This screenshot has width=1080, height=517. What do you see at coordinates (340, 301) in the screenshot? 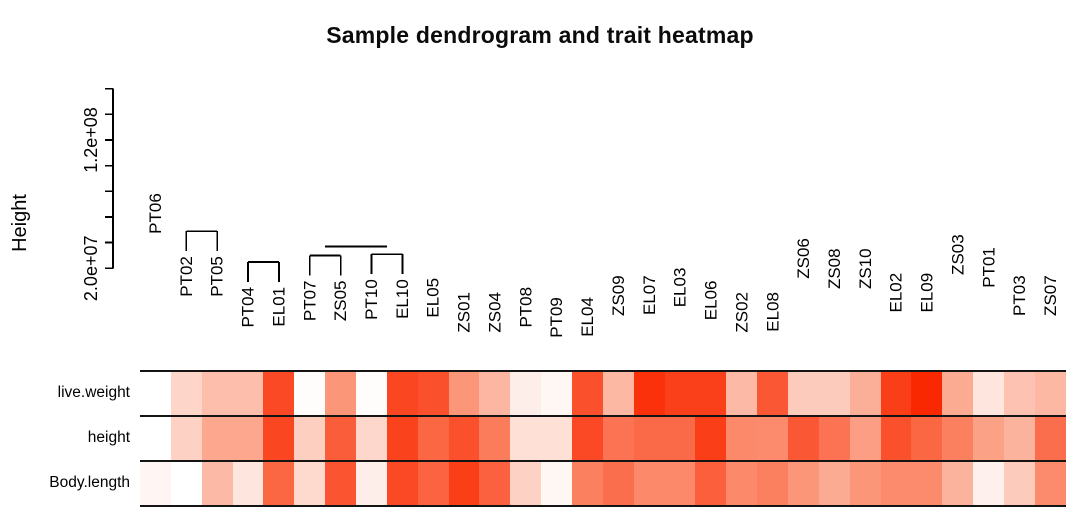
I see `leaf-label: ZS05` at bounding box center [340, 301].